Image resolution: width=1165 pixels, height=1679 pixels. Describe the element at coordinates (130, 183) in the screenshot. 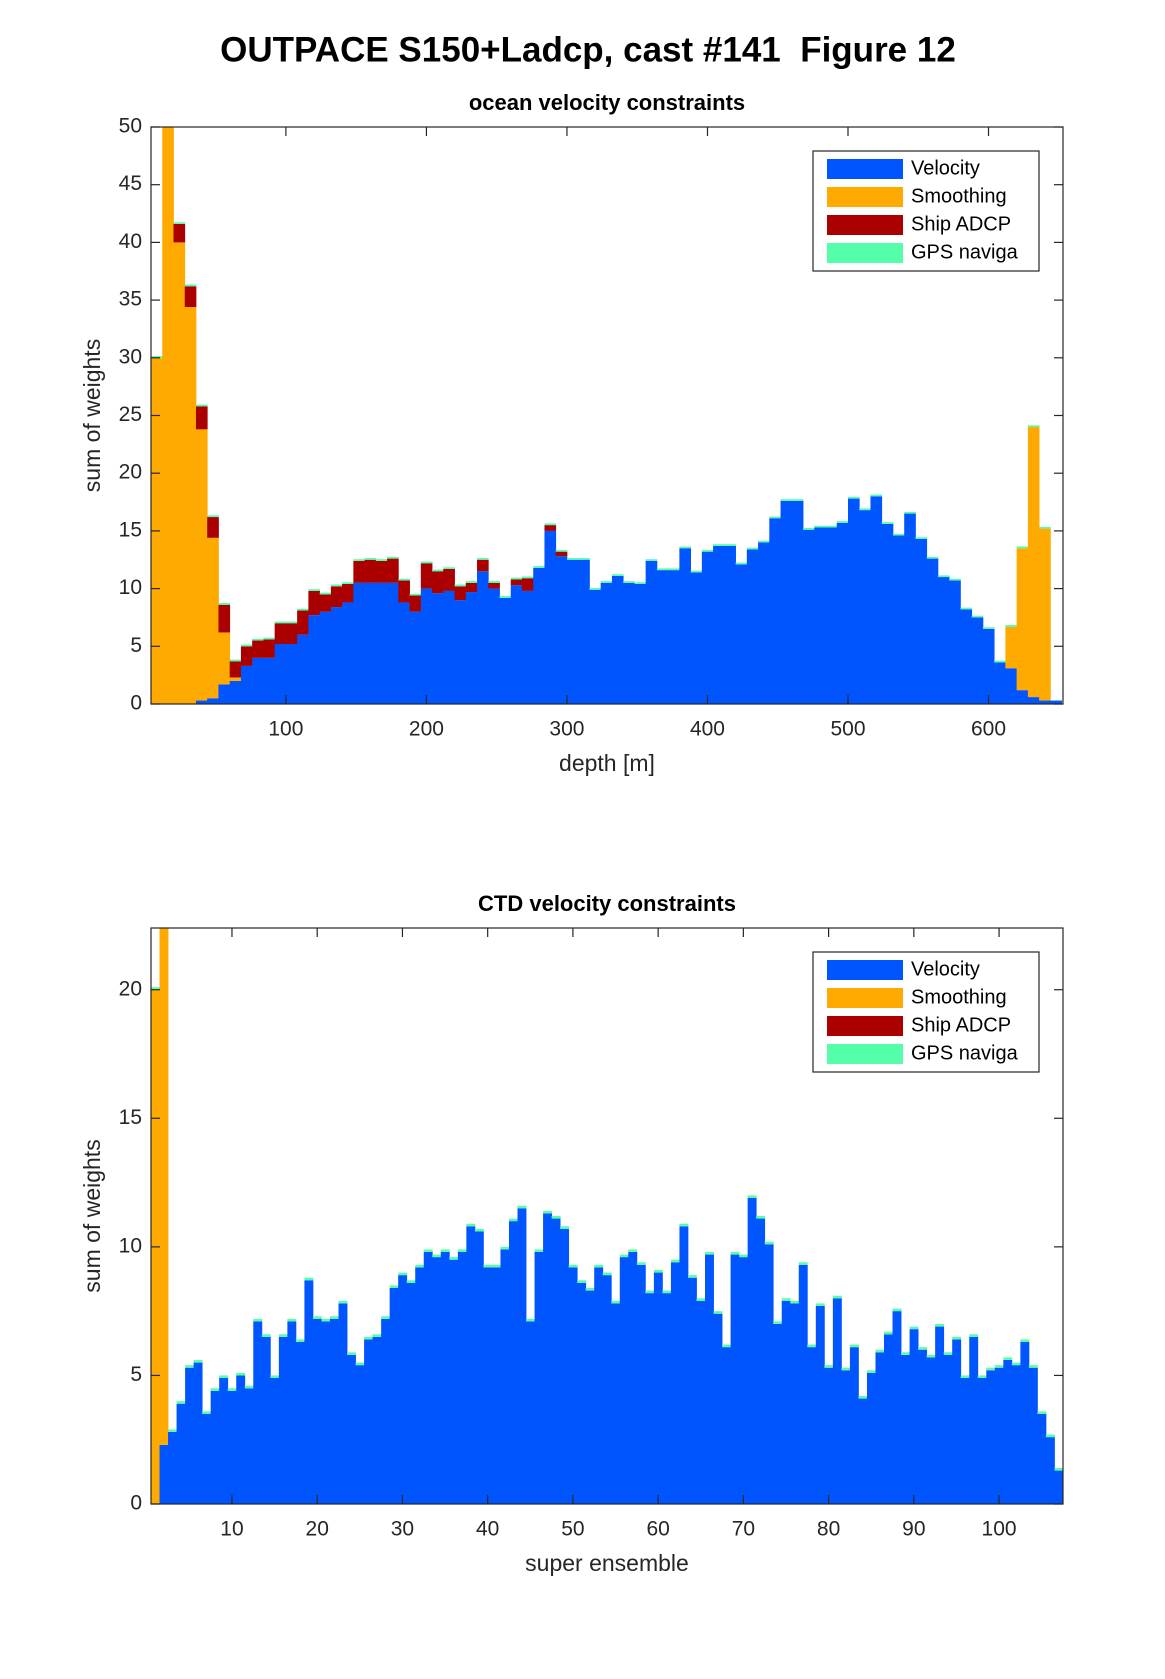

I see `y-tick-label: 45` at that location.